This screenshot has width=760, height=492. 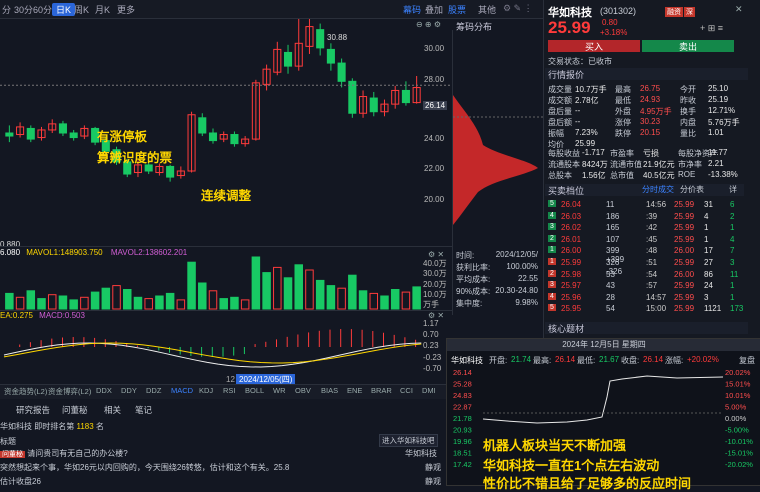 I want to click on tab-ask-secretary: 问董秘, so click(x=75, y=410).